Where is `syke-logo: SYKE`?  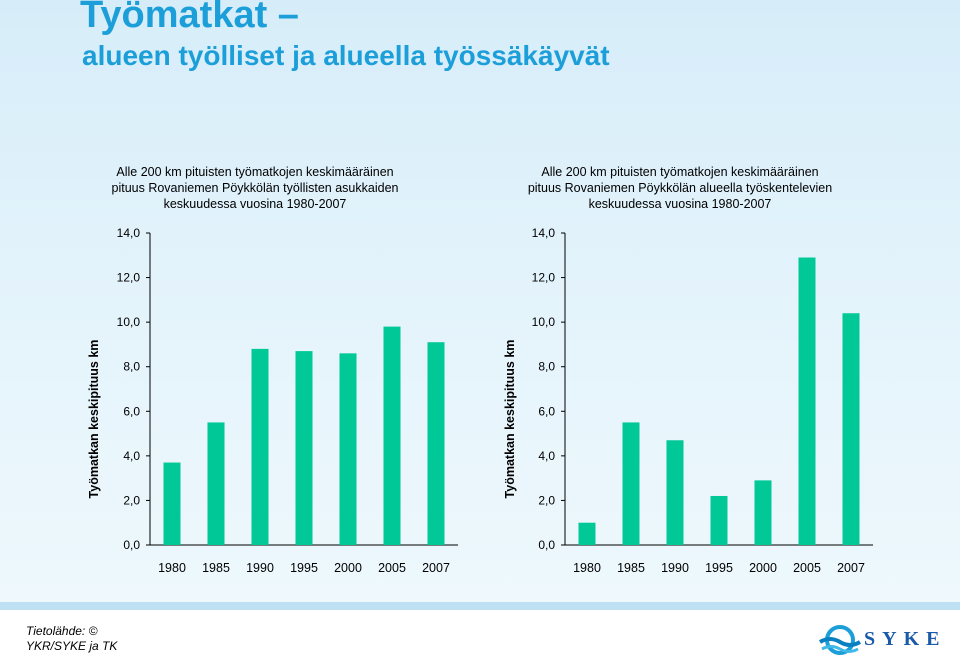 syke-logo: SYKE is located at coordinates (878, 640).